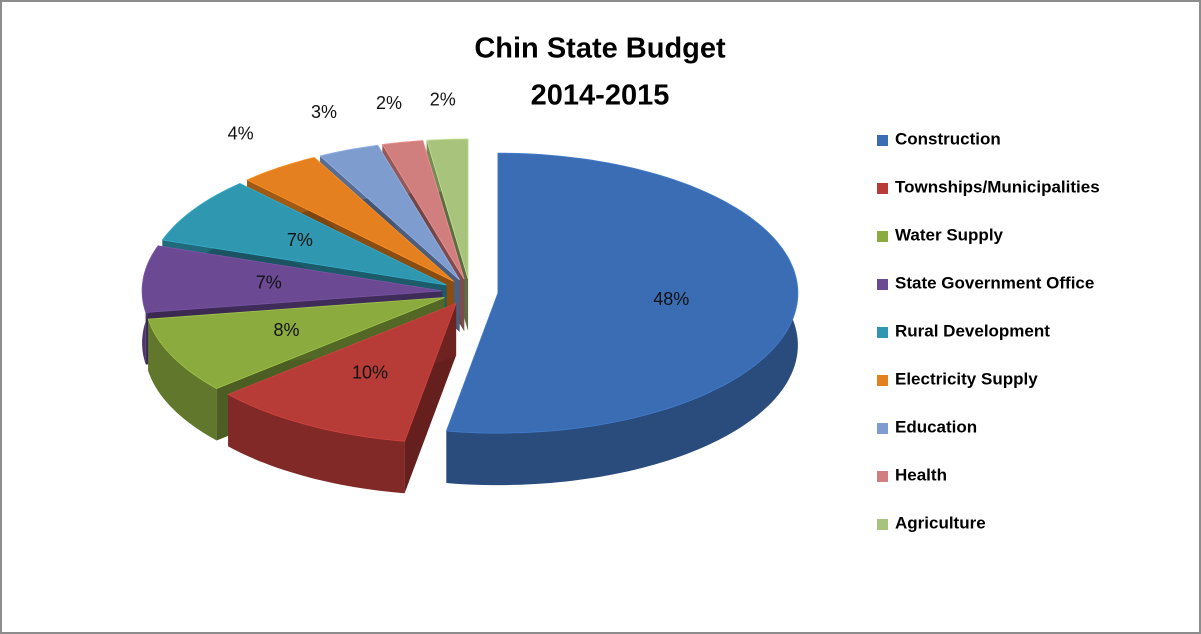 This screenshot has width=1201, height=634. I want to click on data-label: 10%, so click(370, 373).